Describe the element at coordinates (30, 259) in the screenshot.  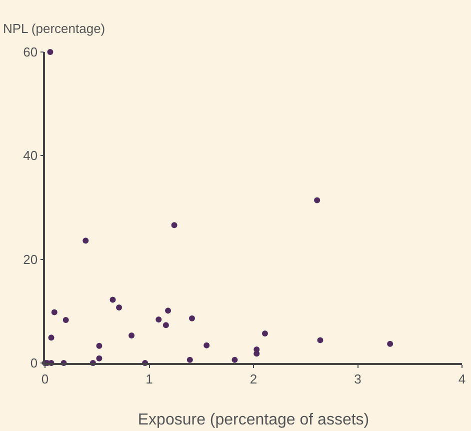
I see `y-tick-label: 20` at that location.